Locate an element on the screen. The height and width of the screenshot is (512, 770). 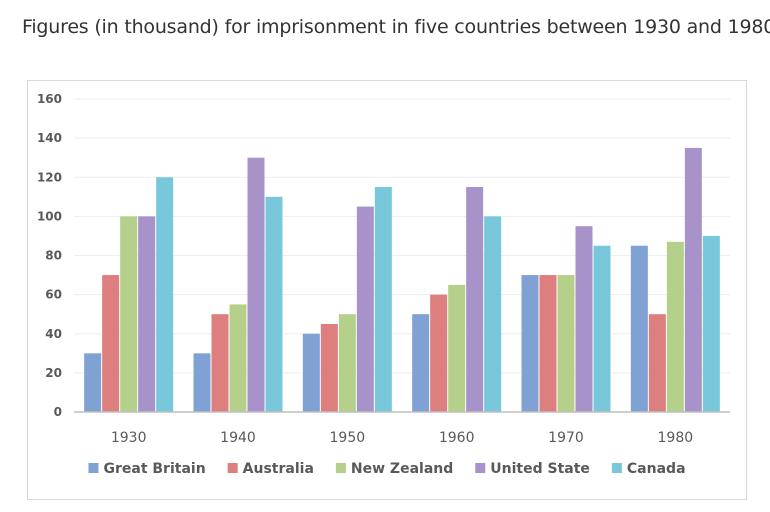
bar-new-zealand-1930 is located at coordinates (129, 314).